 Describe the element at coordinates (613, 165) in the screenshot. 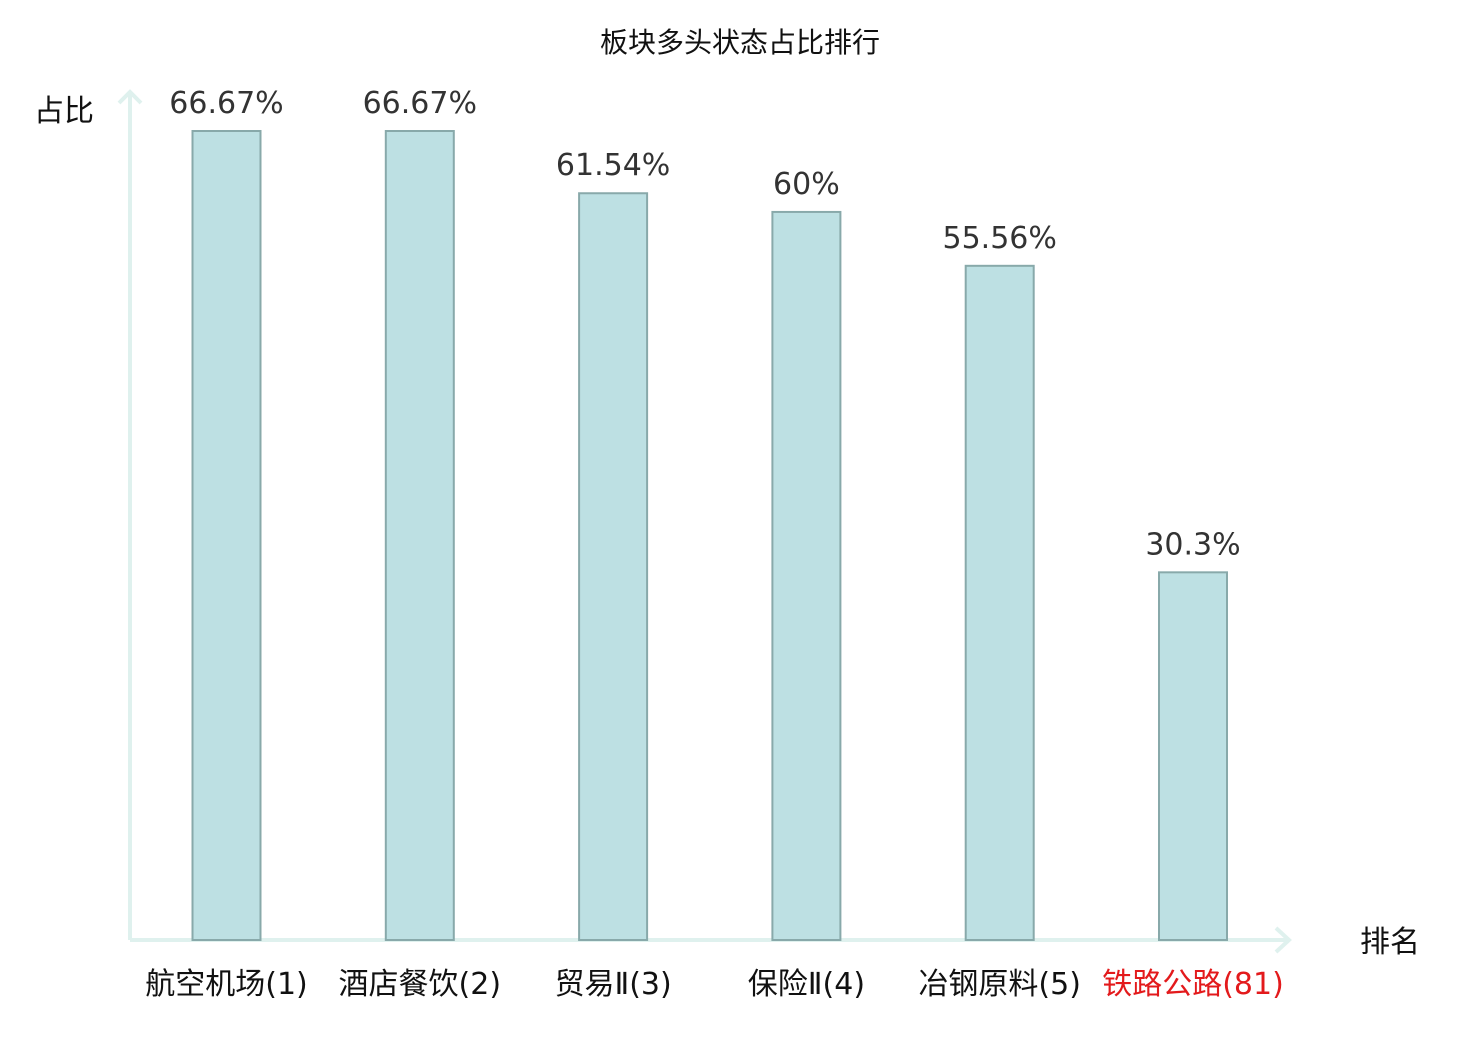

I see `bar-value-label: 61.54%` at that location.